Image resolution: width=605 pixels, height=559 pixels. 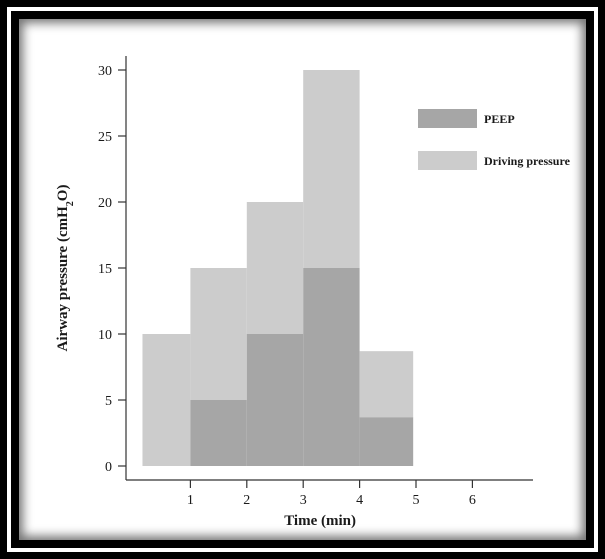 I want to click on legend: PEEP Driving pressure, so click(x=494, y=139).